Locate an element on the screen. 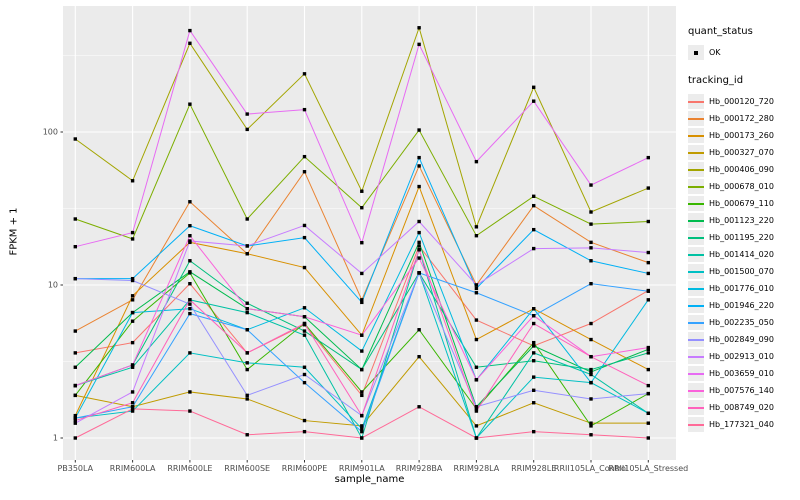 The width and height of the screenshot is (800, 500). x-tick-label-PB350LA: PB350LA is located at coordinates (75, 468).